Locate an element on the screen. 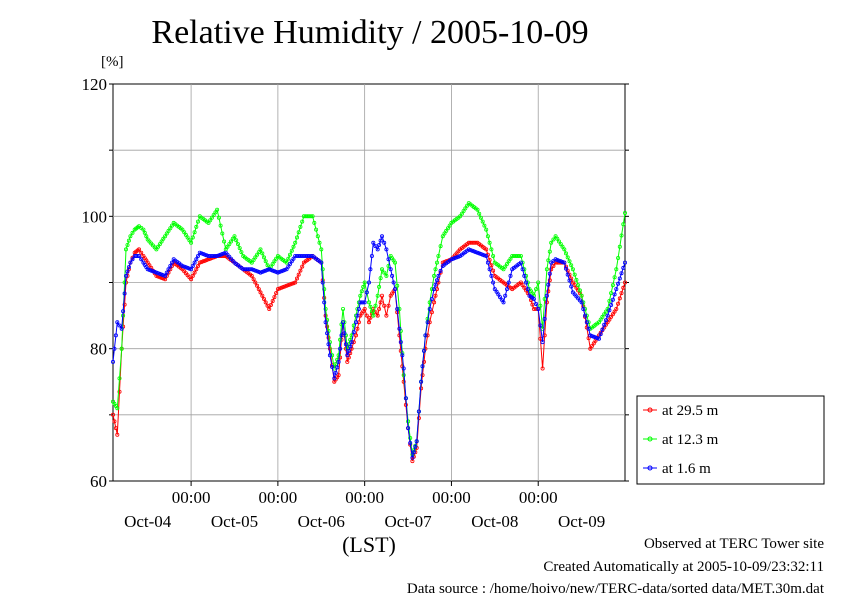  legend-label: at 29.5 m is located at coordinates (690, 411).